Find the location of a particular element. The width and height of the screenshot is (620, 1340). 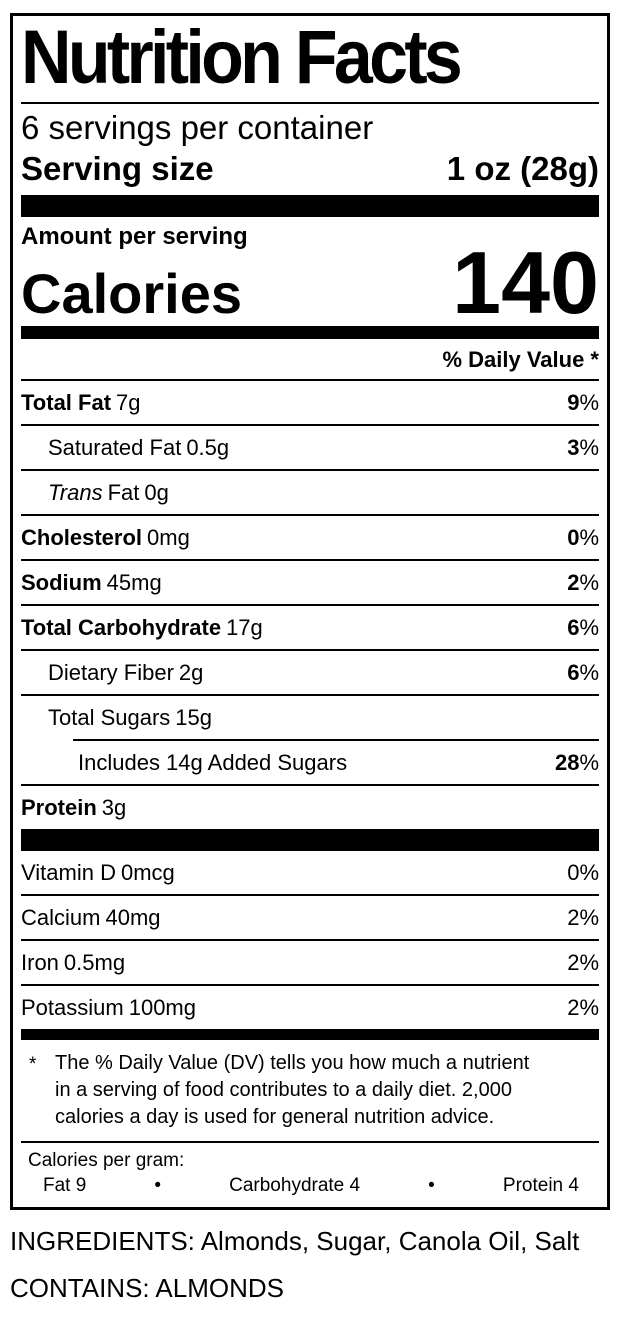

calories-row: Calories 140 is located at coordinates (310, 282).